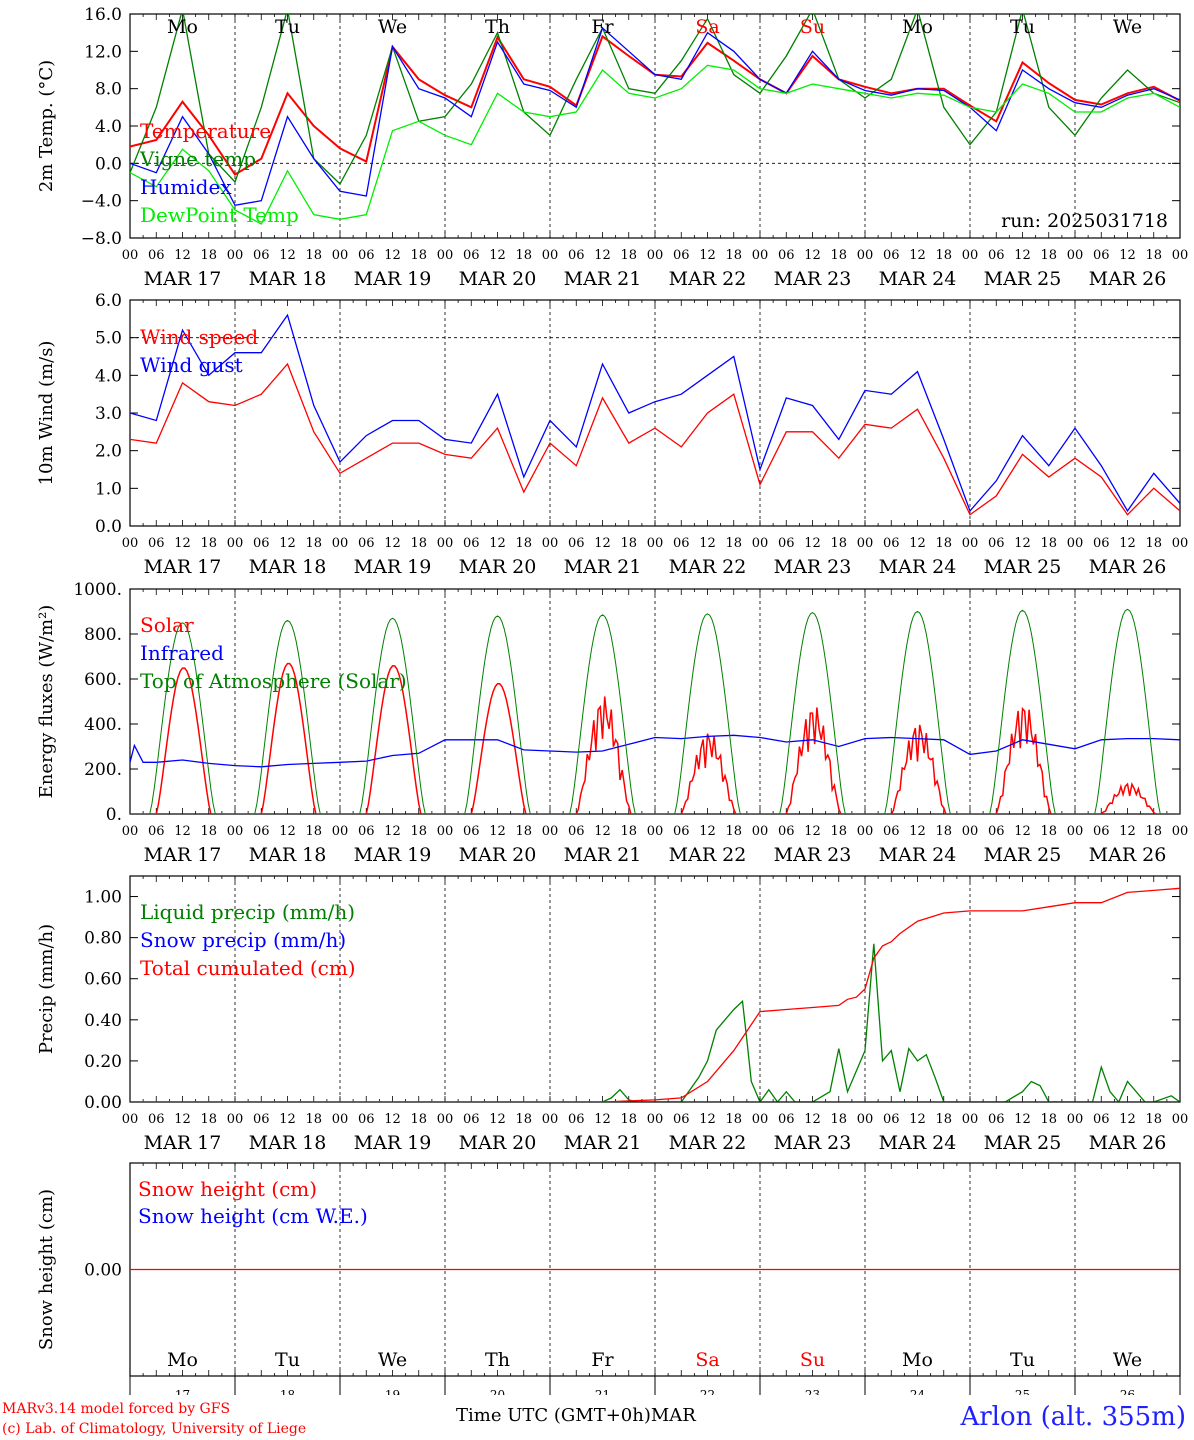 Image resolution: width=1194 pixels, height=1440 pixels. What do you see at coordinates (655, 413) in the screenshot?
I see `series-line-wind-gust` at bounding box center [655, 413].